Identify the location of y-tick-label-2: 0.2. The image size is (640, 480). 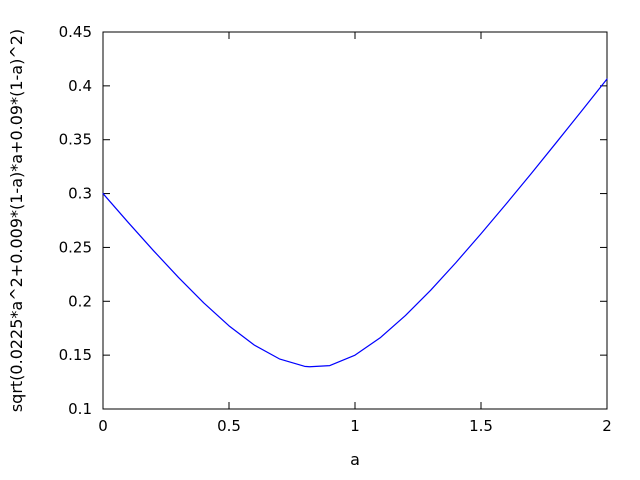
(80, 301).